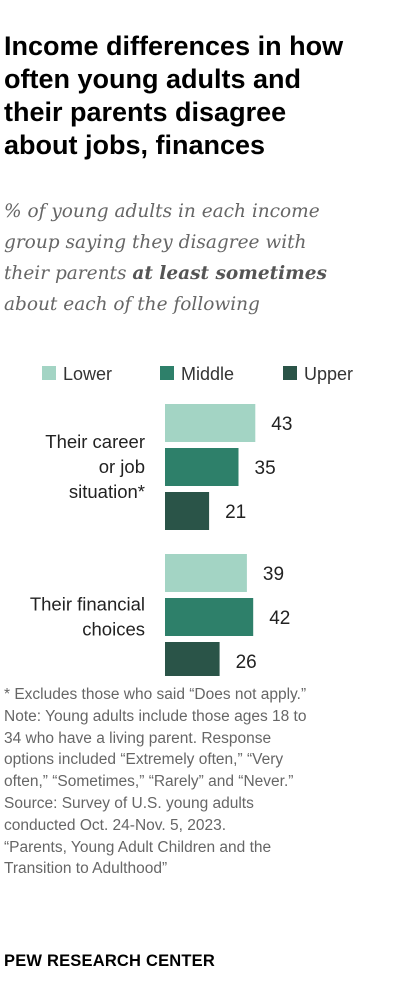 The width and height of the screenshot is (400, 1006). What do you see at coordinates (207, 374) in the screenshot?
I see `legend-label: Middle` at bounding box center [207, 374].